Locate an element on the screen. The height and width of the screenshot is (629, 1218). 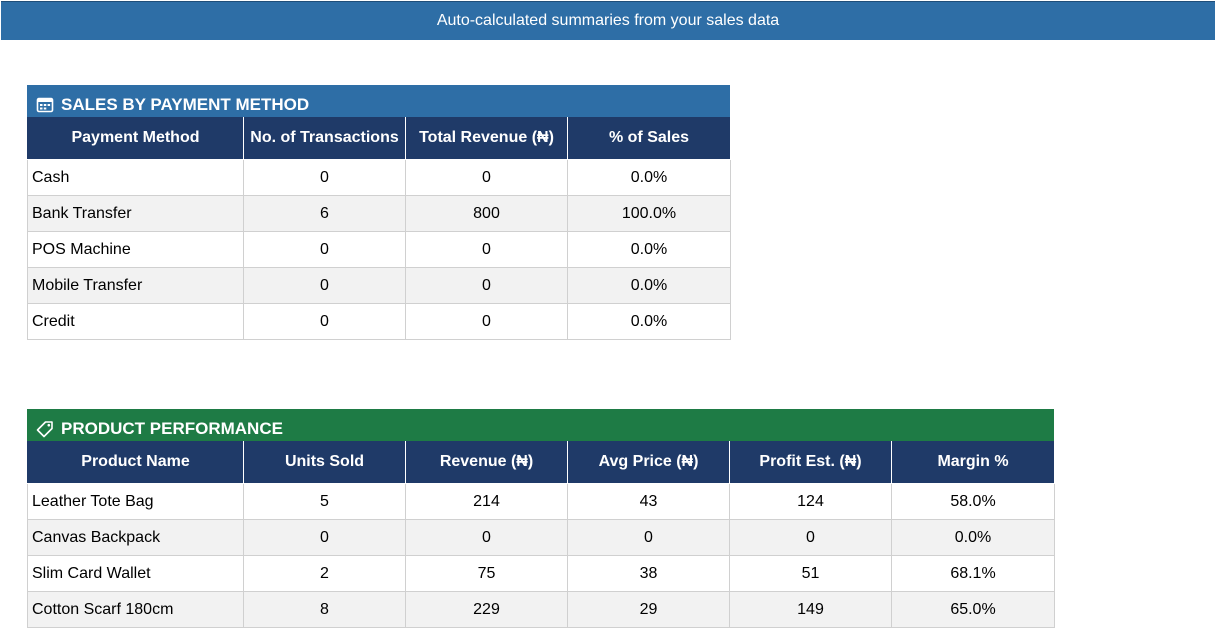
calendar-icon is located at coordinates (45, 105).